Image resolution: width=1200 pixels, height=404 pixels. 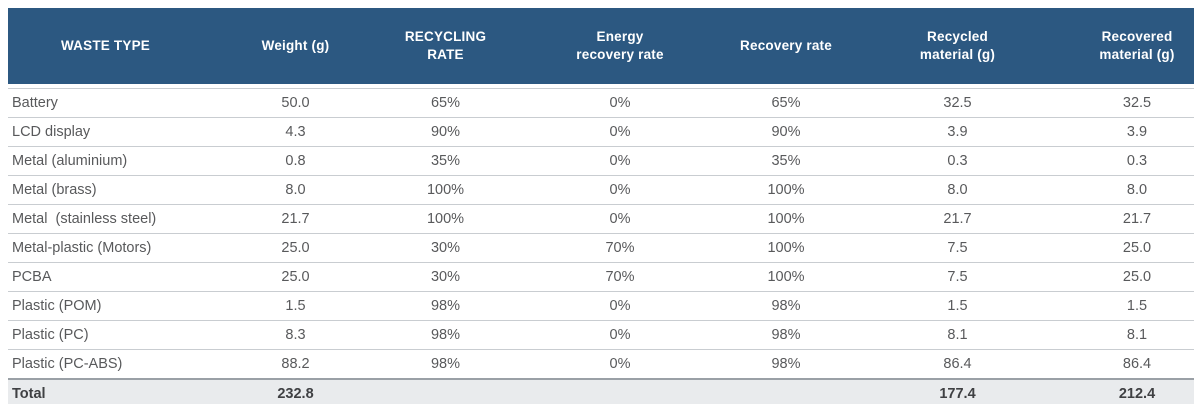 I want to click on cell-waste-type: Metal-plastic (Motors), so click(x=82, y=248).